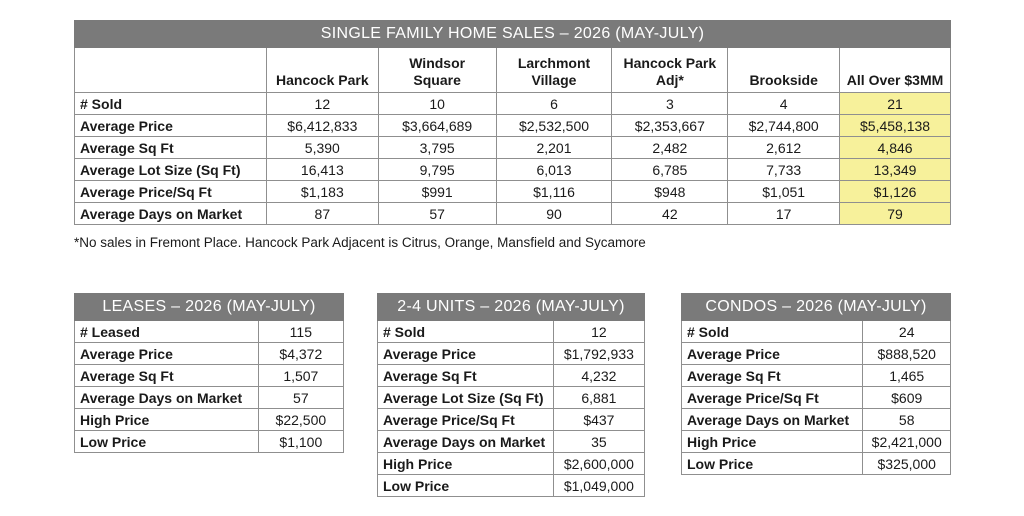  Describe the element at coordinates (670, 213) in the screenshot. I see `table-cell: 42` at that location.